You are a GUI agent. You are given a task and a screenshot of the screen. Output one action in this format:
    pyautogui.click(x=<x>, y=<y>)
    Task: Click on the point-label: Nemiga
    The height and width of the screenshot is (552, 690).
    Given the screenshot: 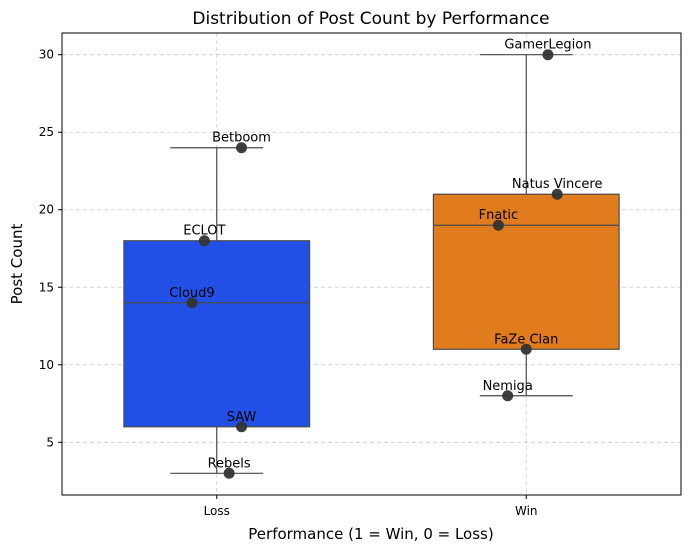 What is the action you would take?
    pyautogui.click(x=508, y=386)
    